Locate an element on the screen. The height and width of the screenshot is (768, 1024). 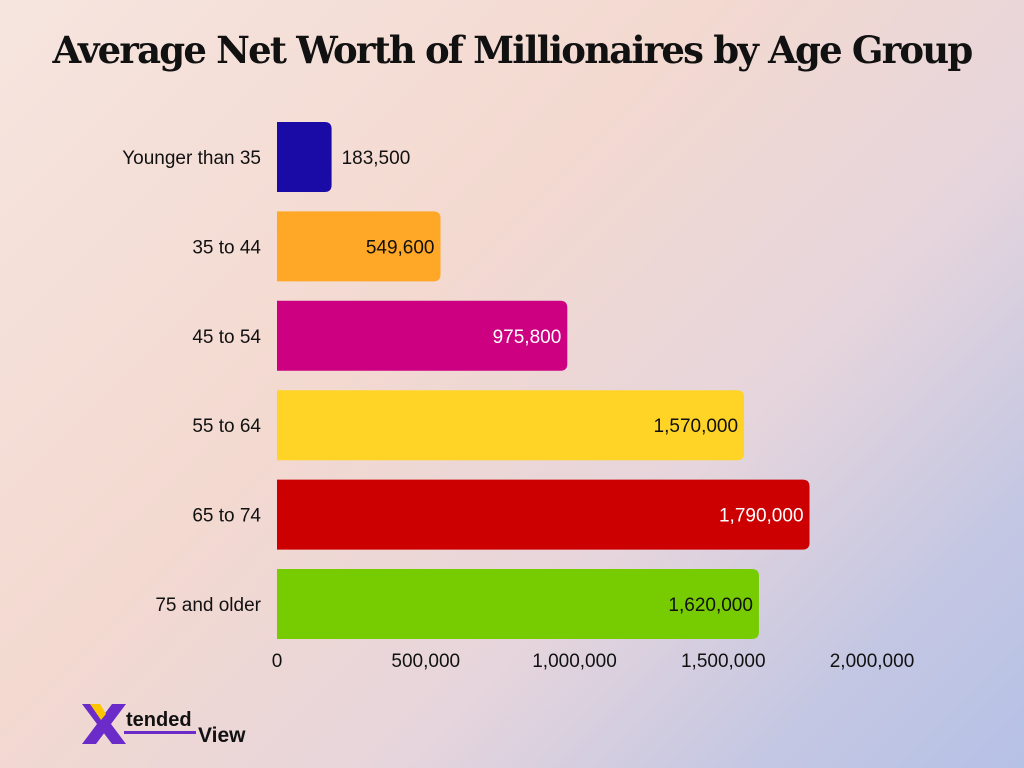
x-axis-tick-labels: 0 500,000 1,000,000 1,500,000 2,000,000 is located at coordinates (593, 661).